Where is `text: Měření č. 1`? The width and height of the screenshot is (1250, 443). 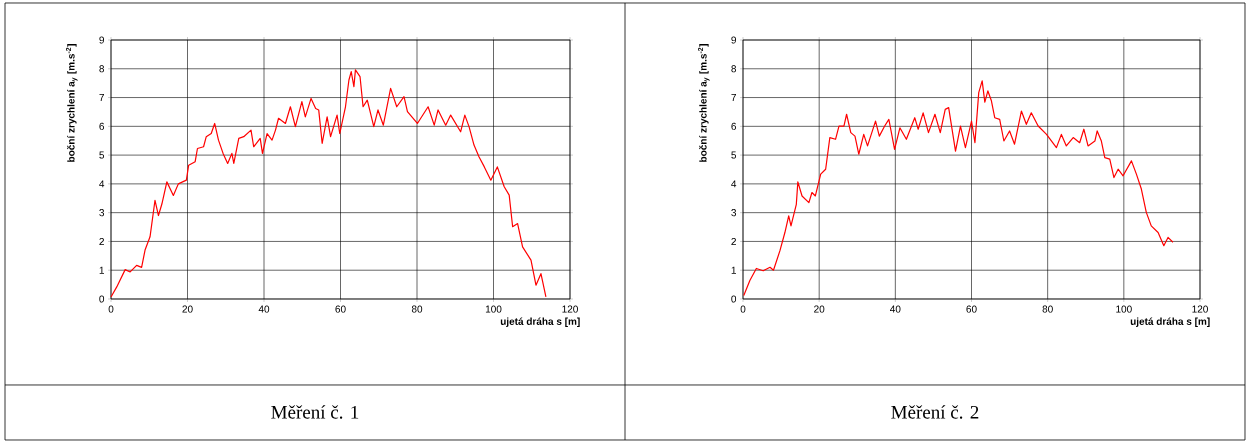 text: Měření č. 1 is located at coordinates (315, 412).